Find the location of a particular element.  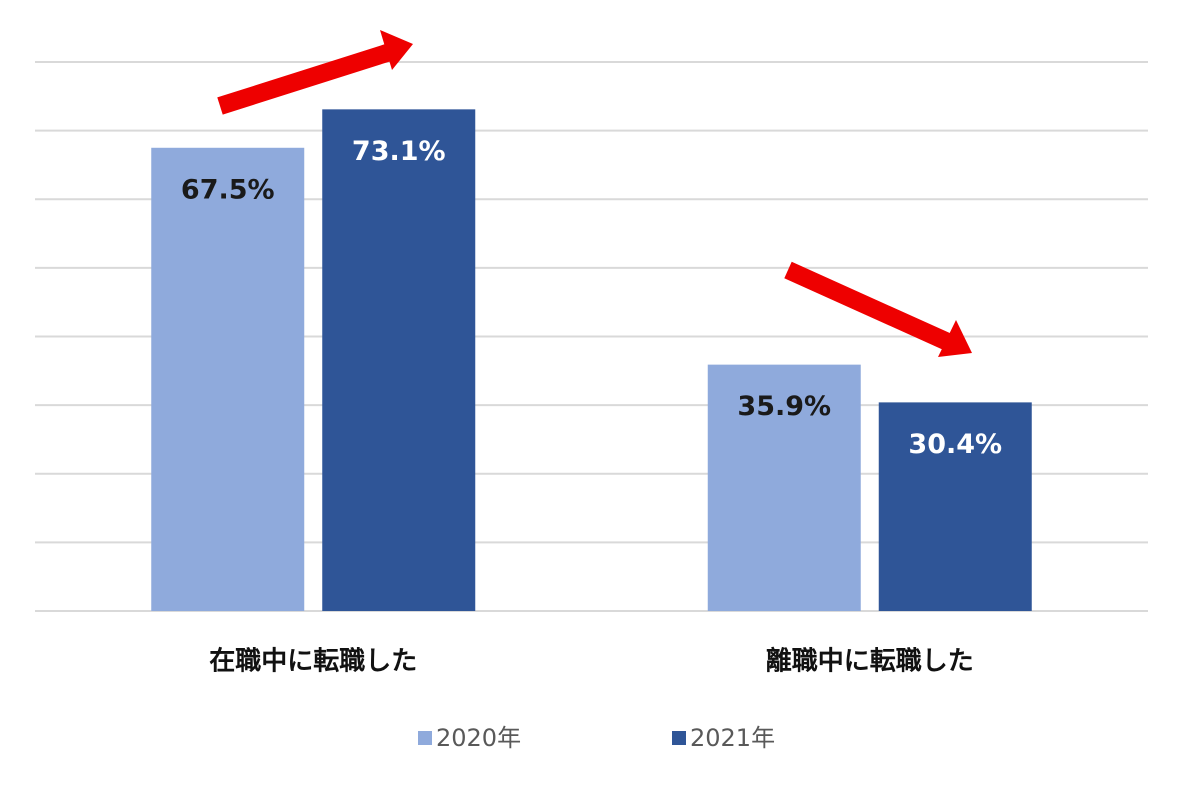

arrow-up is located at coordinates (315, 72).